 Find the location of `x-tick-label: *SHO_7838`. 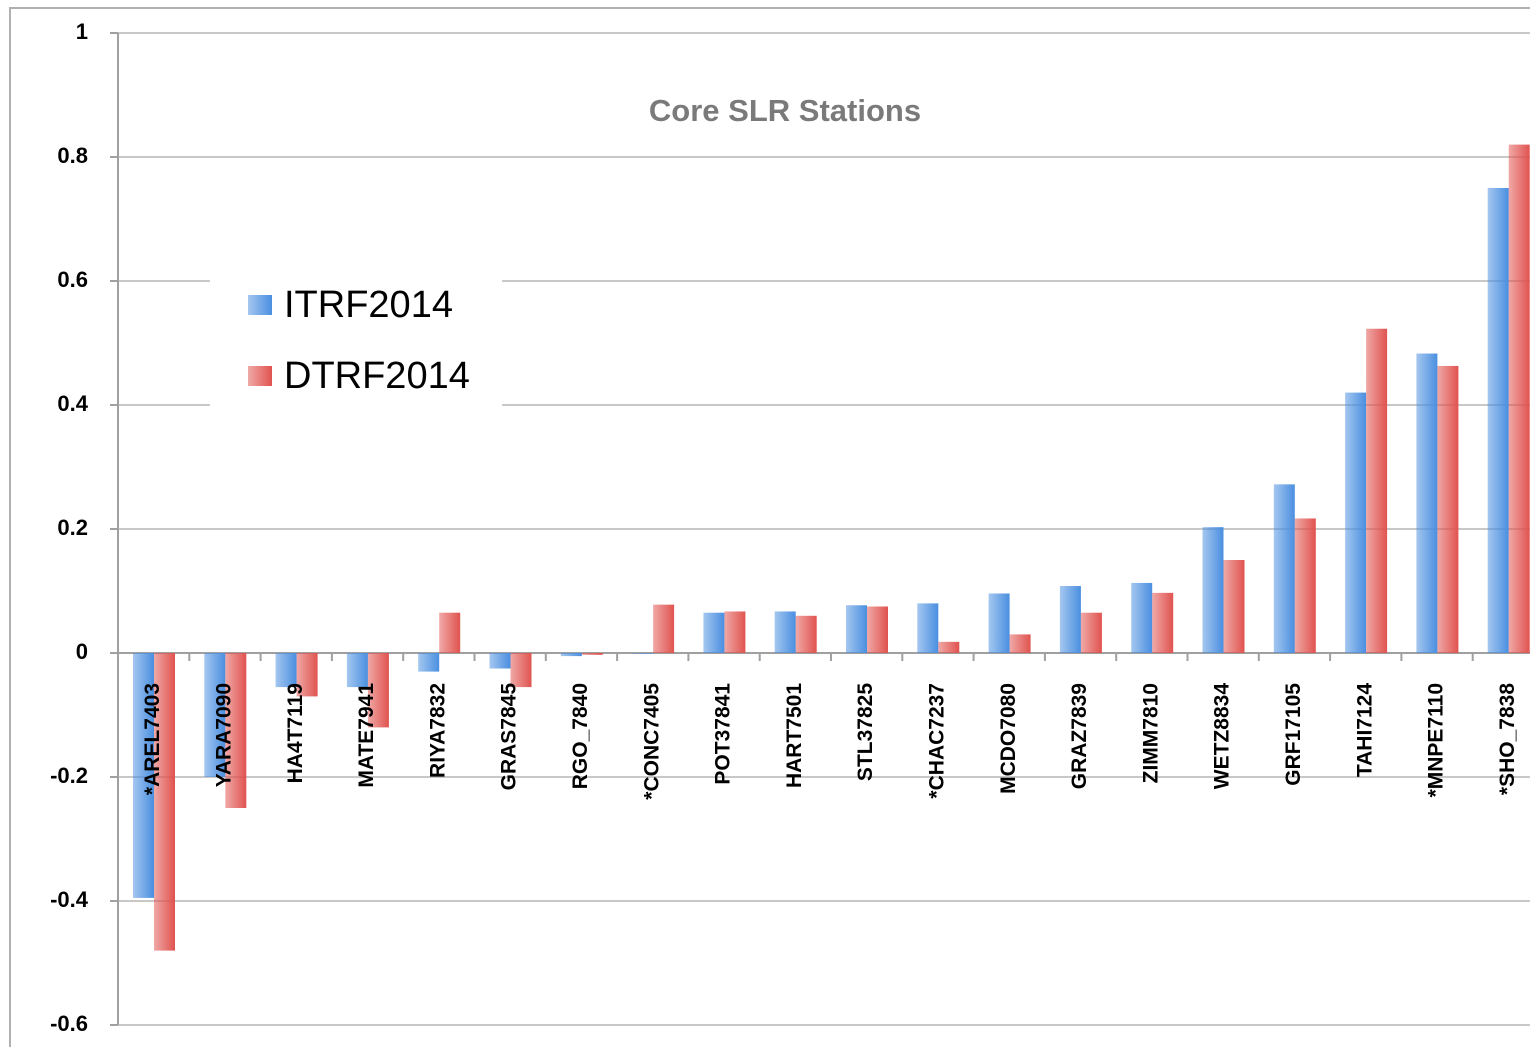

x-tick-label: *SHO_7838 is located at coordinates (1507, 739).